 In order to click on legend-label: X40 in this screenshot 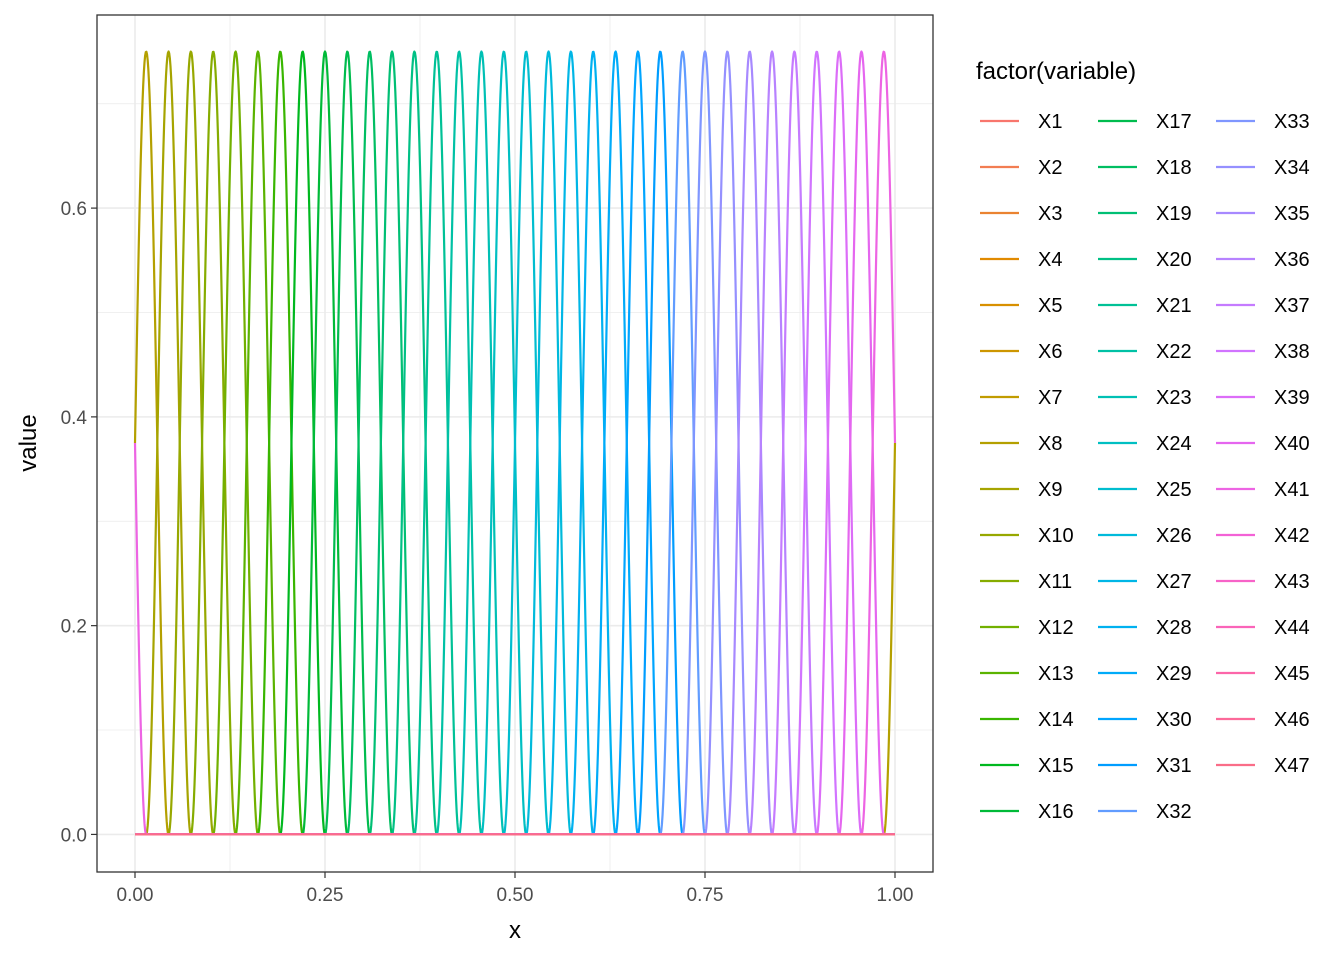, I will do `click(1292, 444)`.